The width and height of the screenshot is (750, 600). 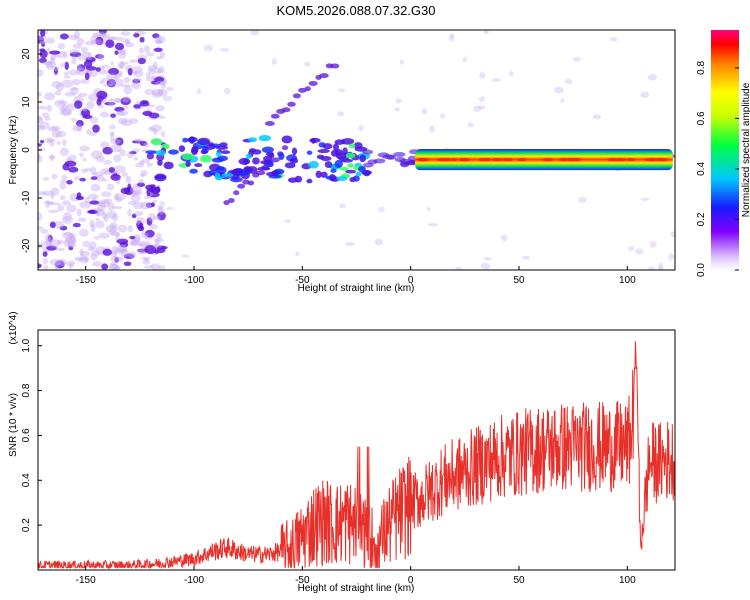 I want to click on colorbar-ticks: 0.0 0.2 0.4 0.6 0.8, so click(x=717, y=169).